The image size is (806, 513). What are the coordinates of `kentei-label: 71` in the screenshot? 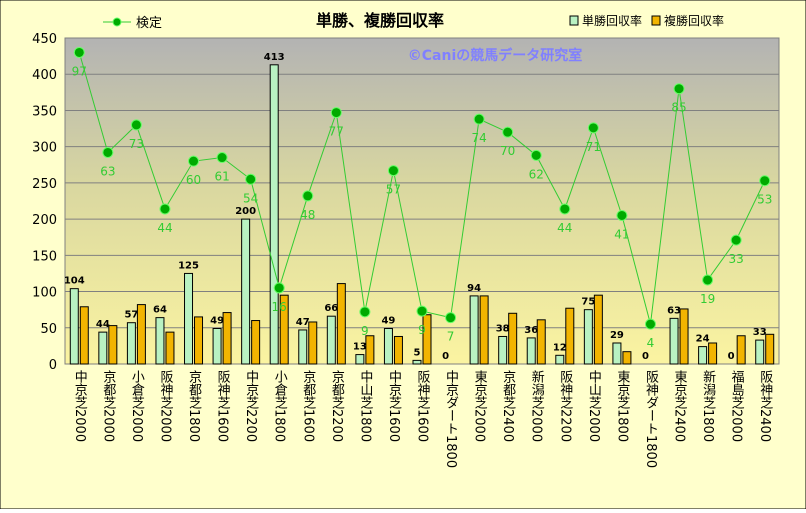 It's located at (593, 147).